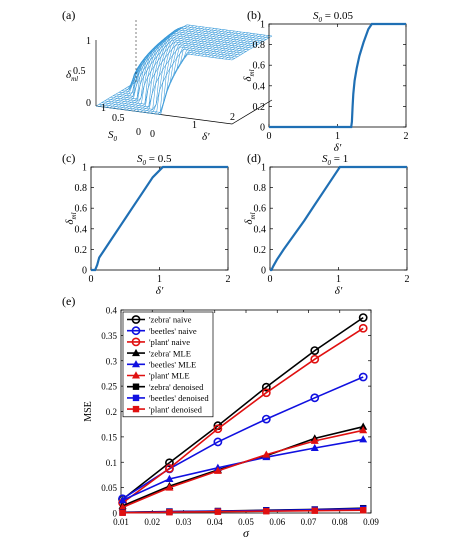 The height and width of the screenshot is (543, 474). I want to click on chart-c: 0 1 200.20.40.60.81δ'δml, so click(147, 230).